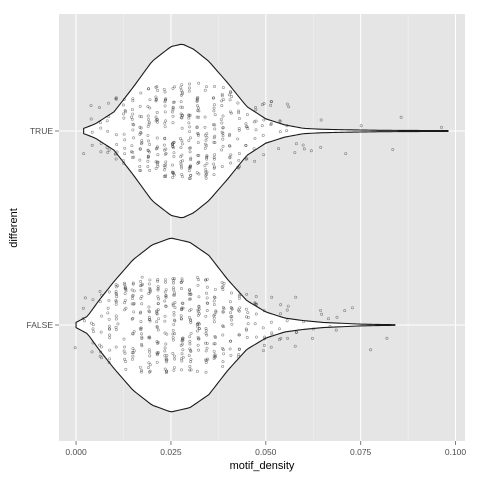  What do you see at coordinates (171, 452) in the screenshot?
I see `x-tick-label: 0.025` at bounding box center [171, 452].